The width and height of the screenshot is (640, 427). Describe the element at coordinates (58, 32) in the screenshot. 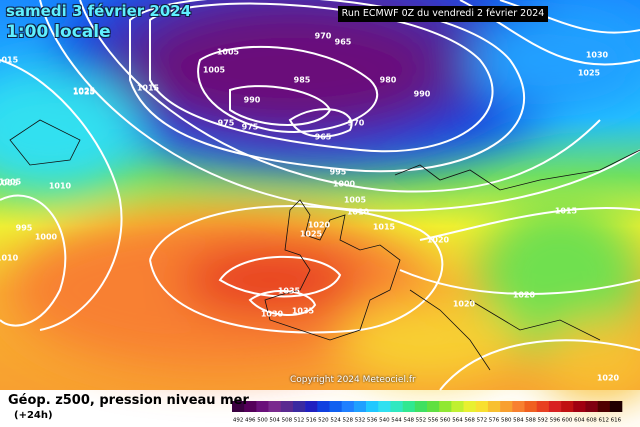

I see `local-time: 1:00 locale` at that location.